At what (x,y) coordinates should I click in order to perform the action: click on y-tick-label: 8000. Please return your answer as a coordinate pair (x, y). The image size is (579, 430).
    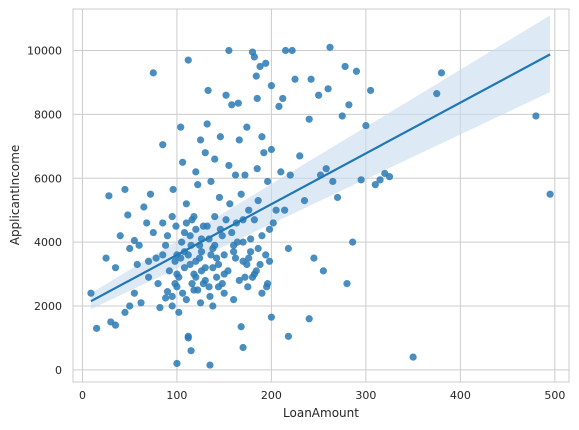
    Looking at the image, I should click on (48, 114).